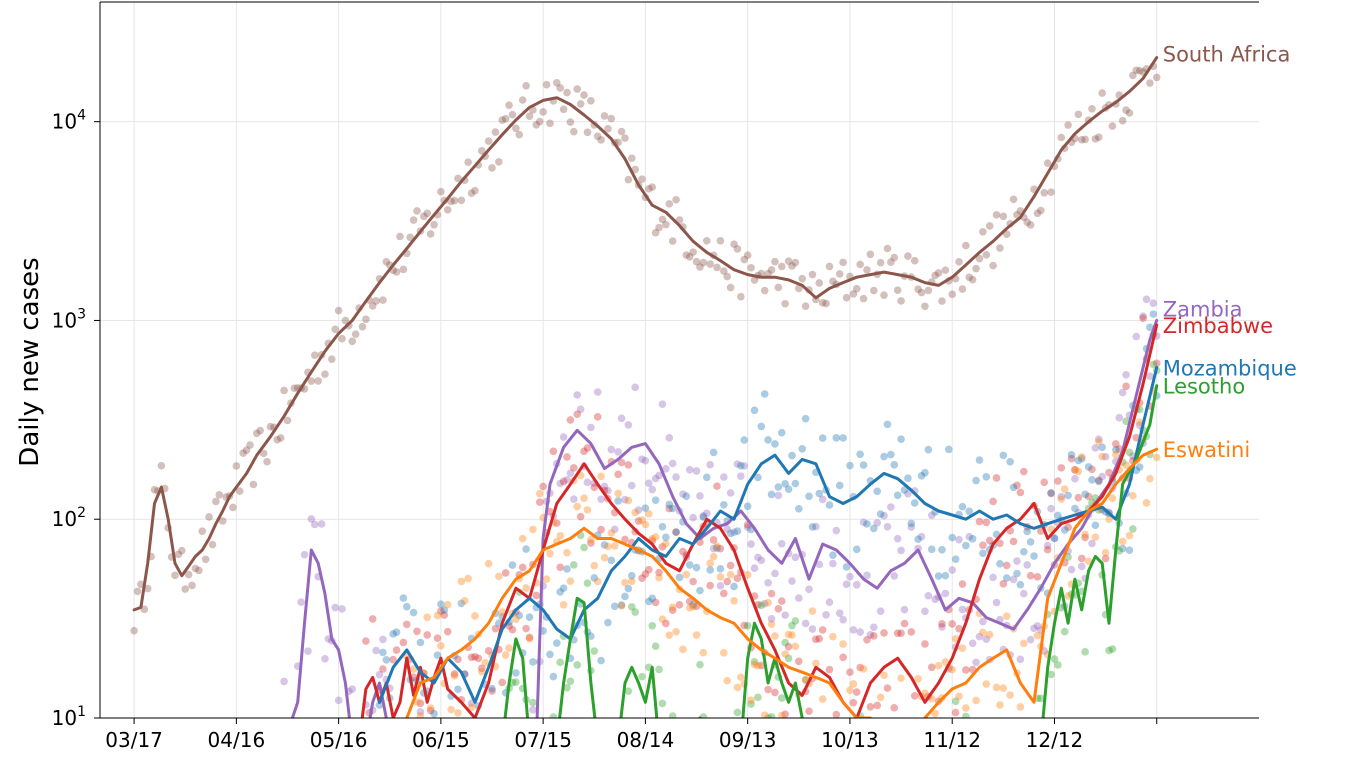 This screenshot has width=1364, height=758. I want to click on series-label-zimbabwe: Zimbabwe, so click(1218, 326).